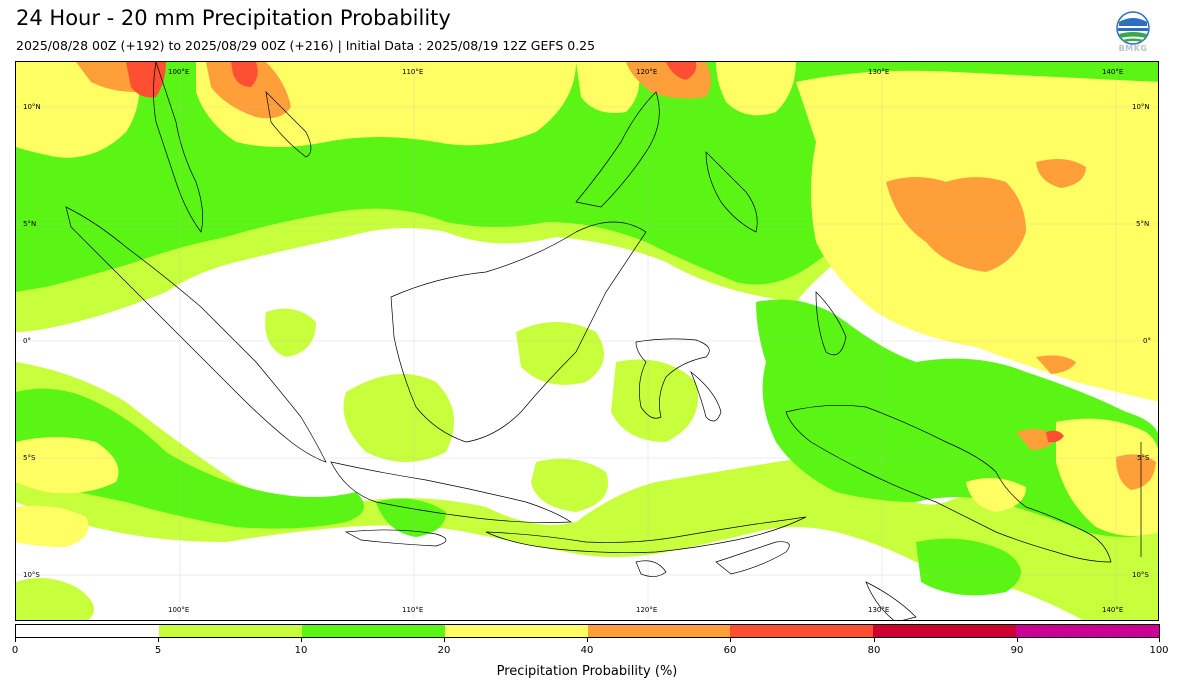 This screenshot has height=690, width=1180. I want to click on lon-label-bottom-140: 140°E, so click(1113, 610).